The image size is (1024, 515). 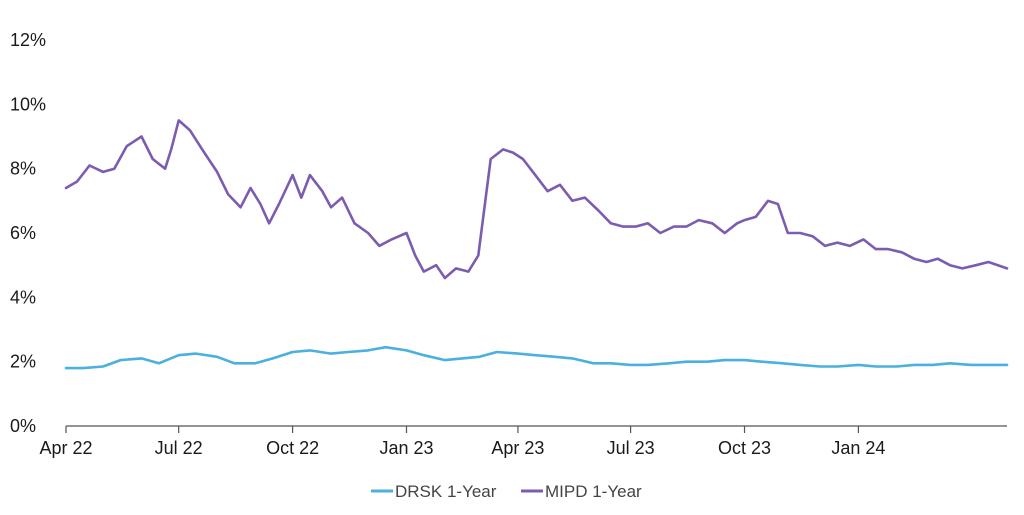 I want to click on x-tick-label: Jul 22, so click(x=179, y=448).